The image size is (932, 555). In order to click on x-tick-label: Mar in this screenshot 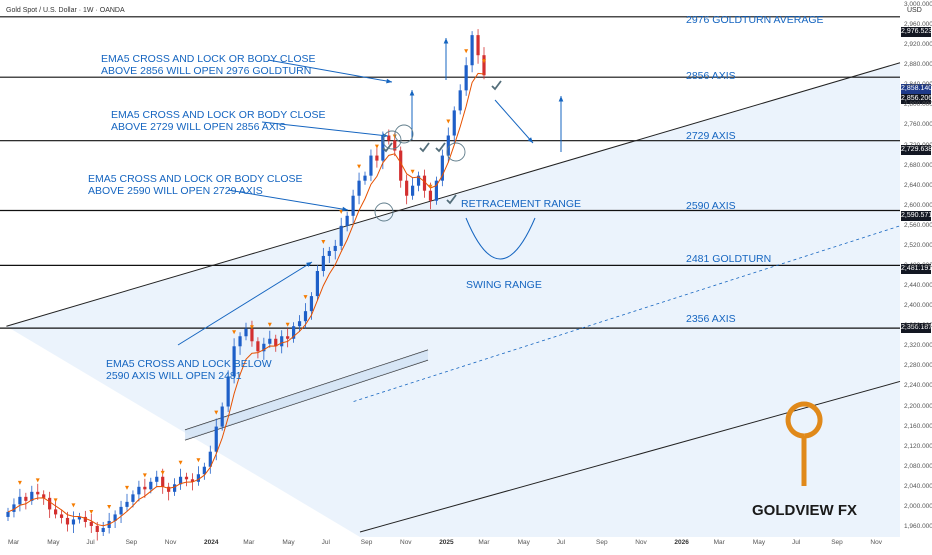, I will do `click(249, 542)`.